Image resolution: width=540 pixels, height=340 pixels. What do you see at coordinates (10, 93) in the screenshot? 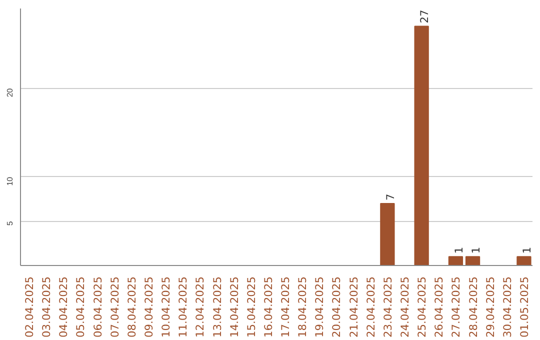
I see `y-tick-label: 20` at bounding box center [10, 93].